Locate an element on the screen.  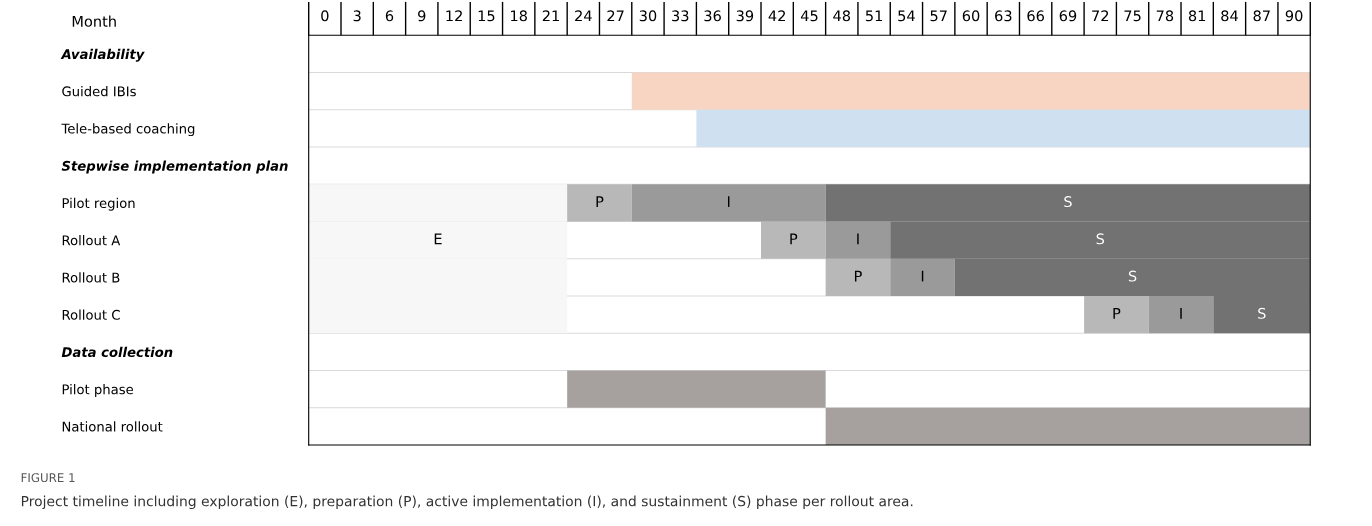
x-tick-label: 63 is located at coordinates (1003, 16).